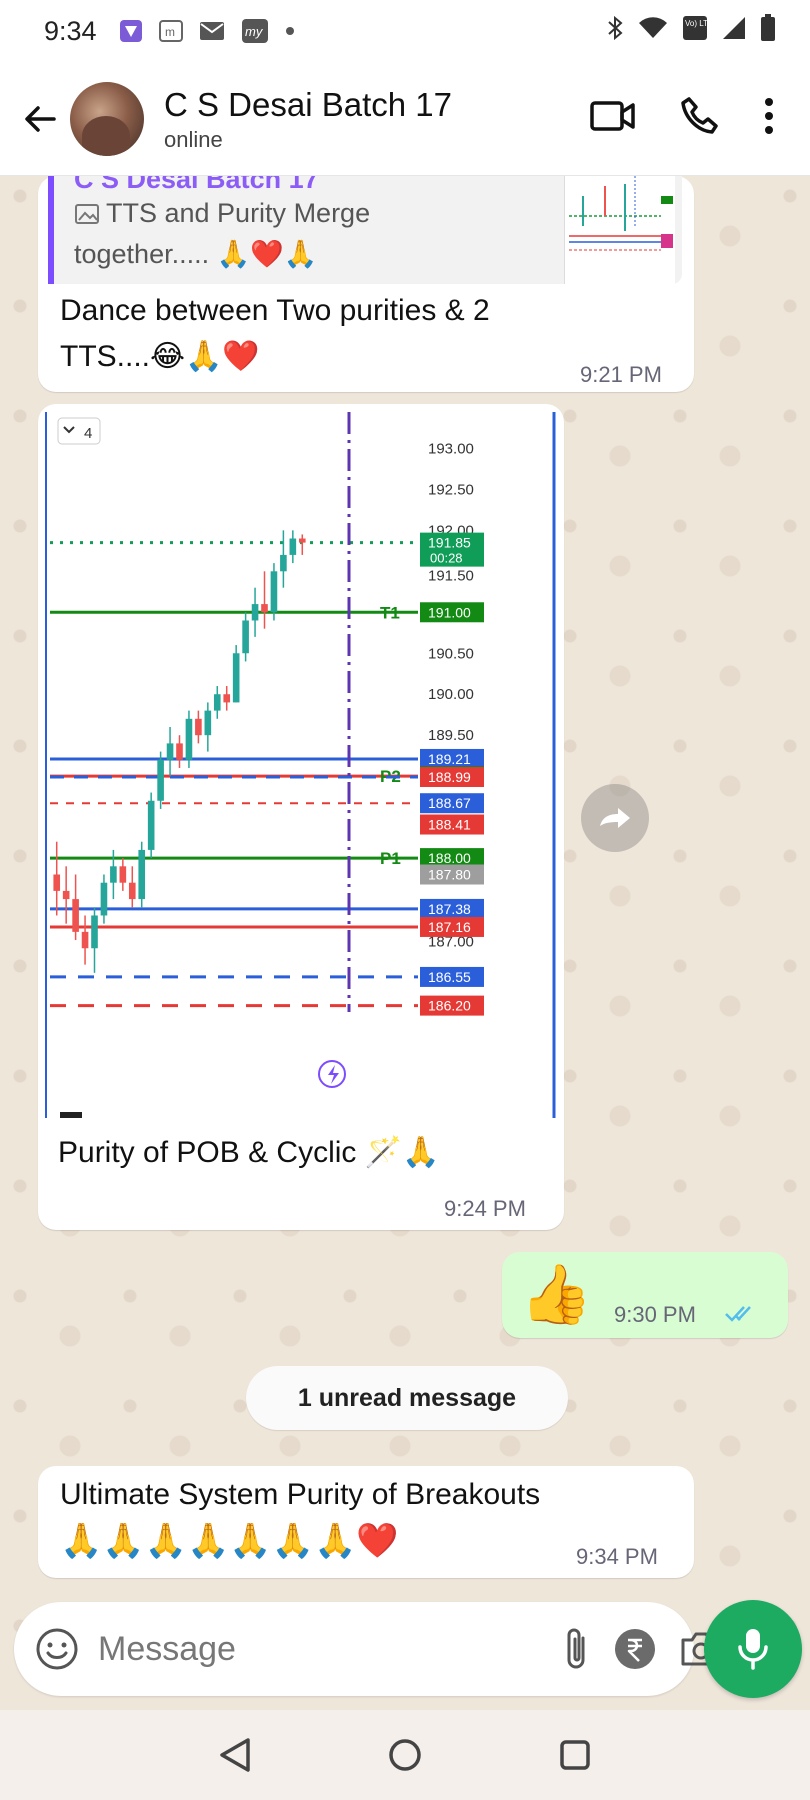  Describe the element at coordinates (655, 1314) in the screenshot. I see `message-time: 9:30 PM` at that location.